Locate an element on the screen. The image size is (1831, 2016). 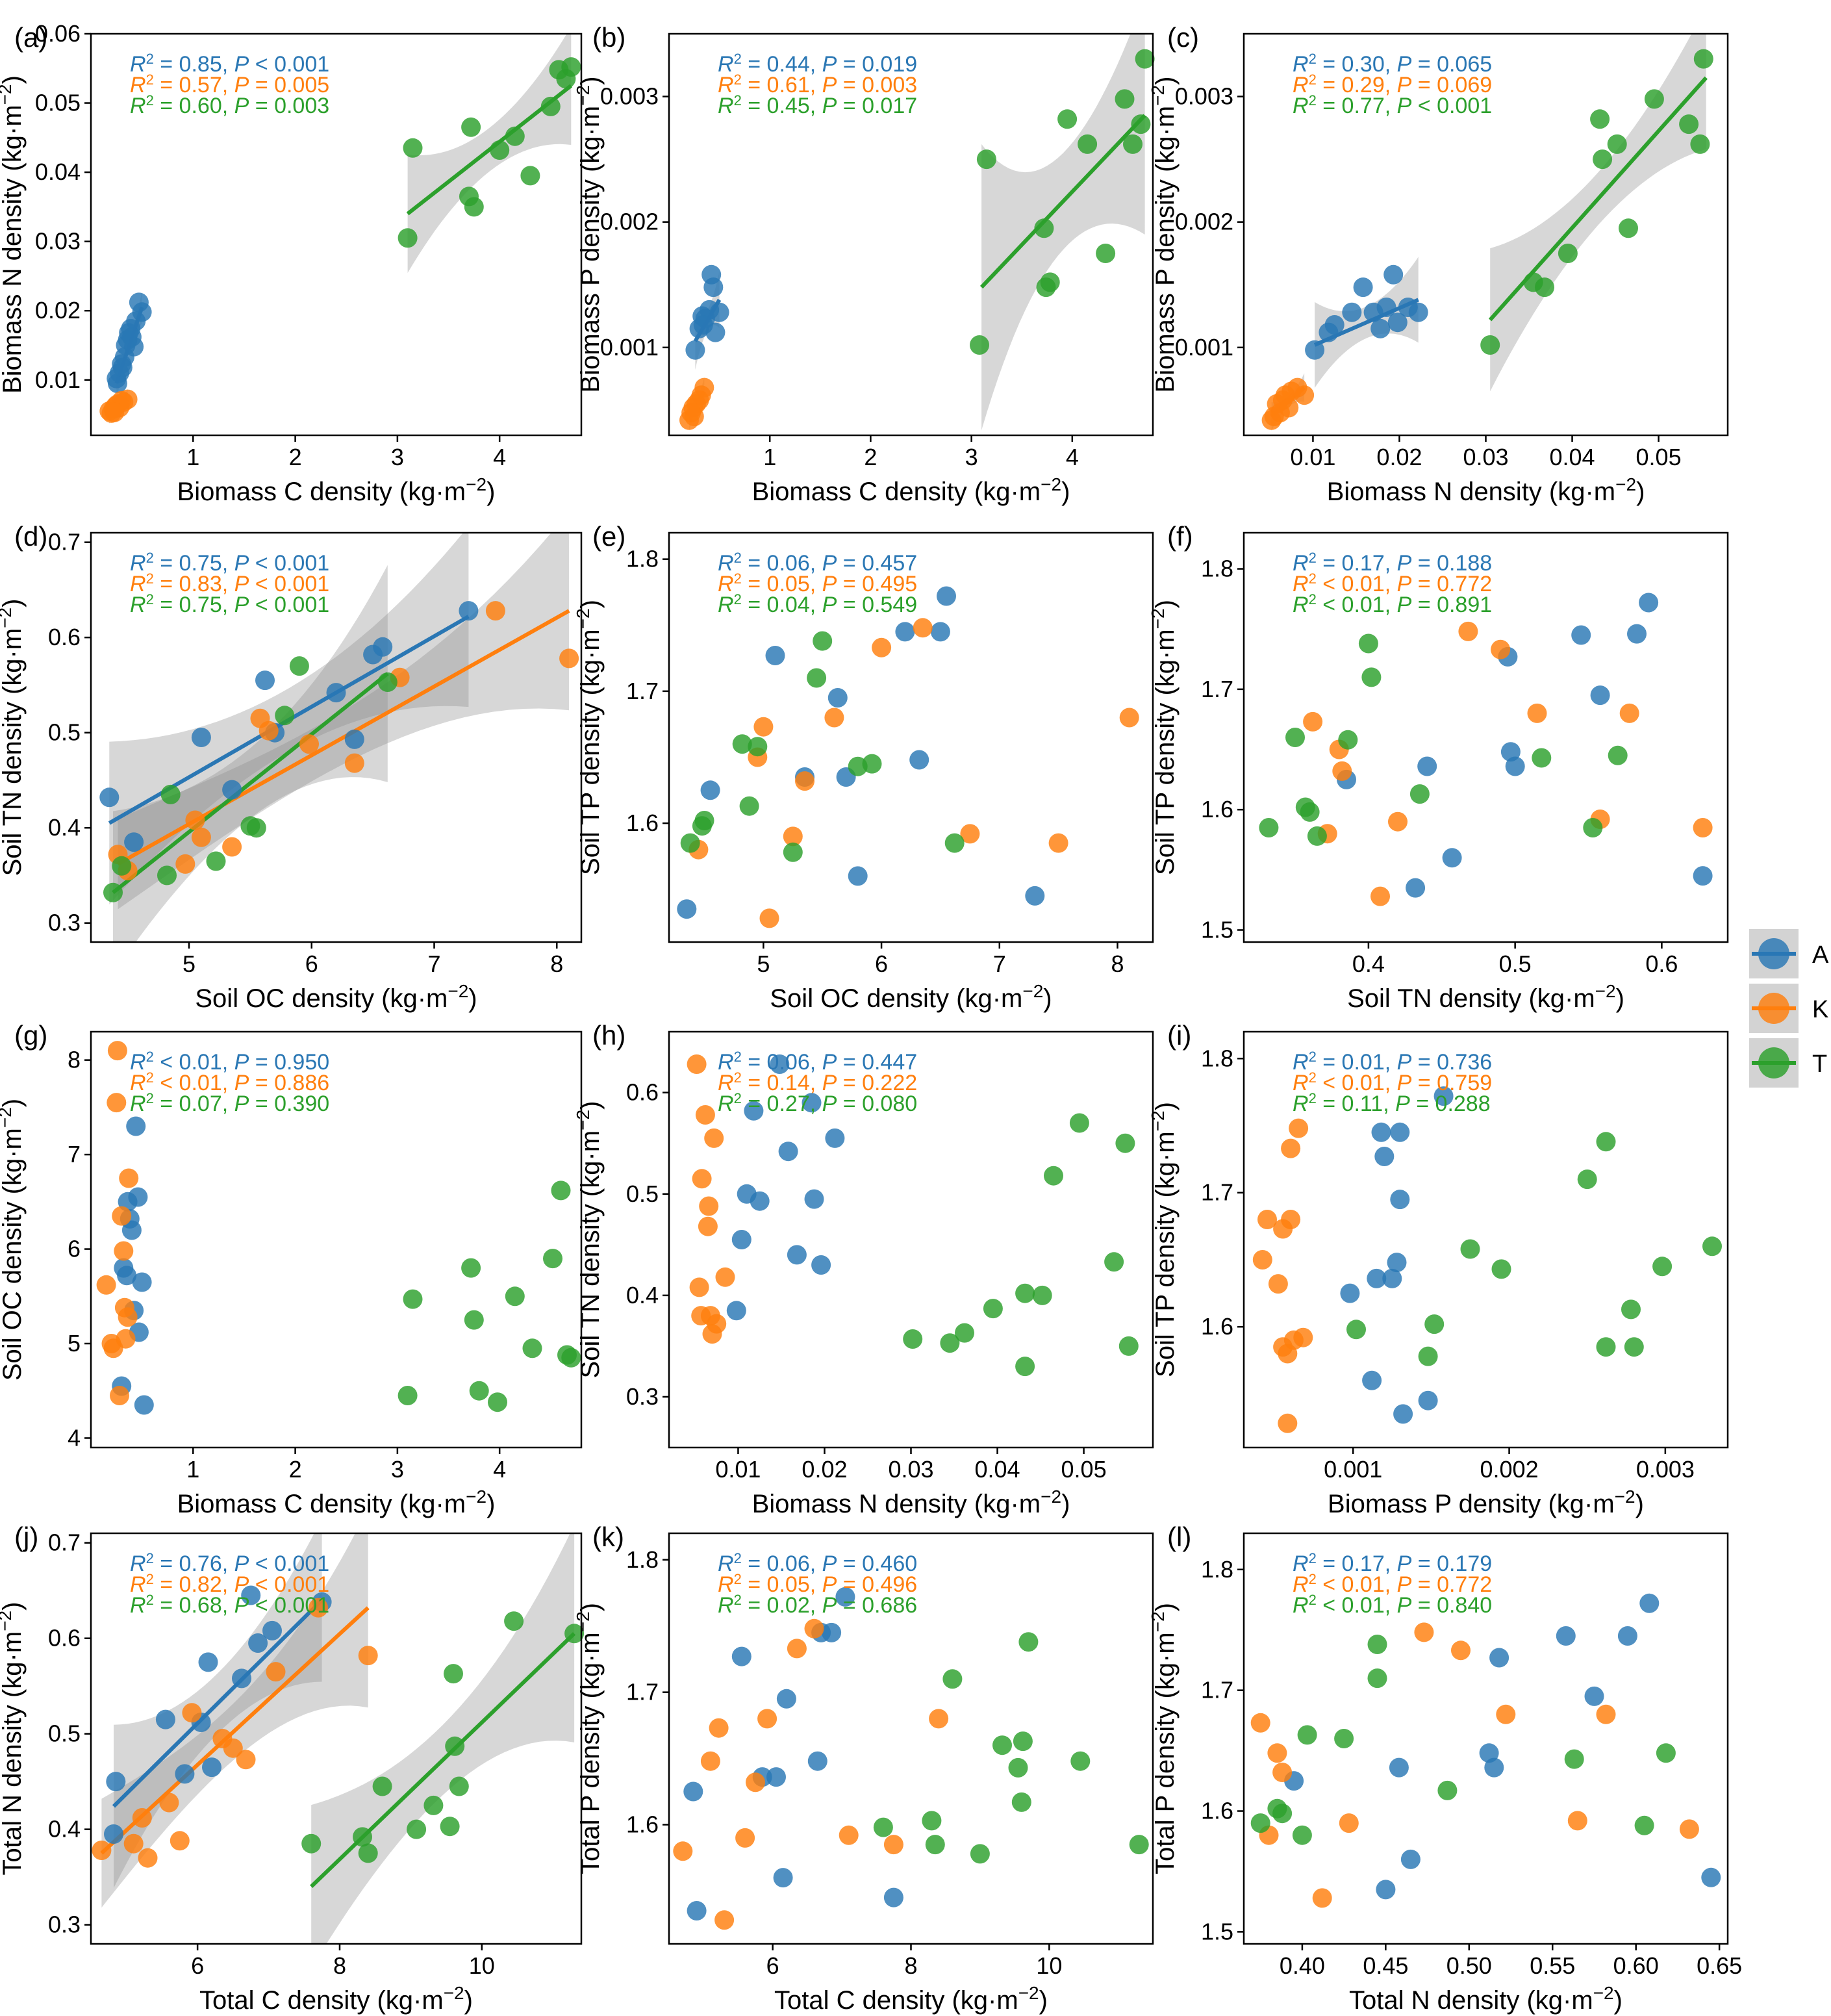
panel-tag: (h) is located at coordinates (608, 1035).